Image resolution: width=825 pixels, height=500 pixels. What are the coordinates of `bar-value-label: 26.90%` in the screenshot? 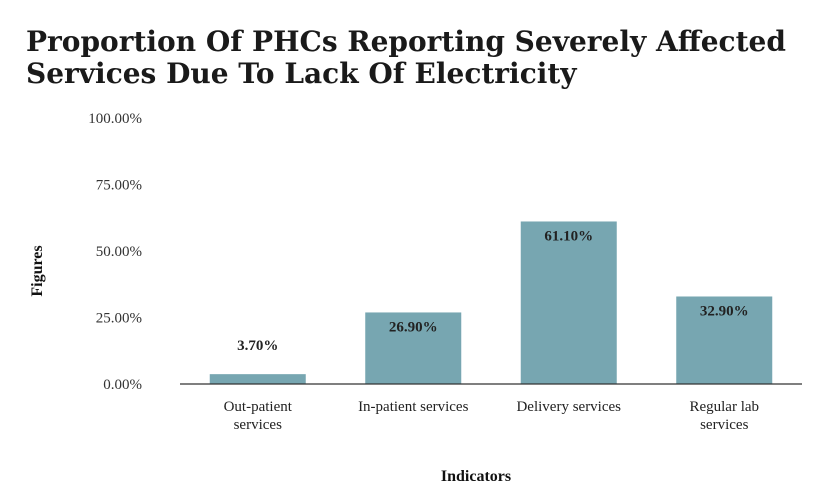 It's located at (413, 327).